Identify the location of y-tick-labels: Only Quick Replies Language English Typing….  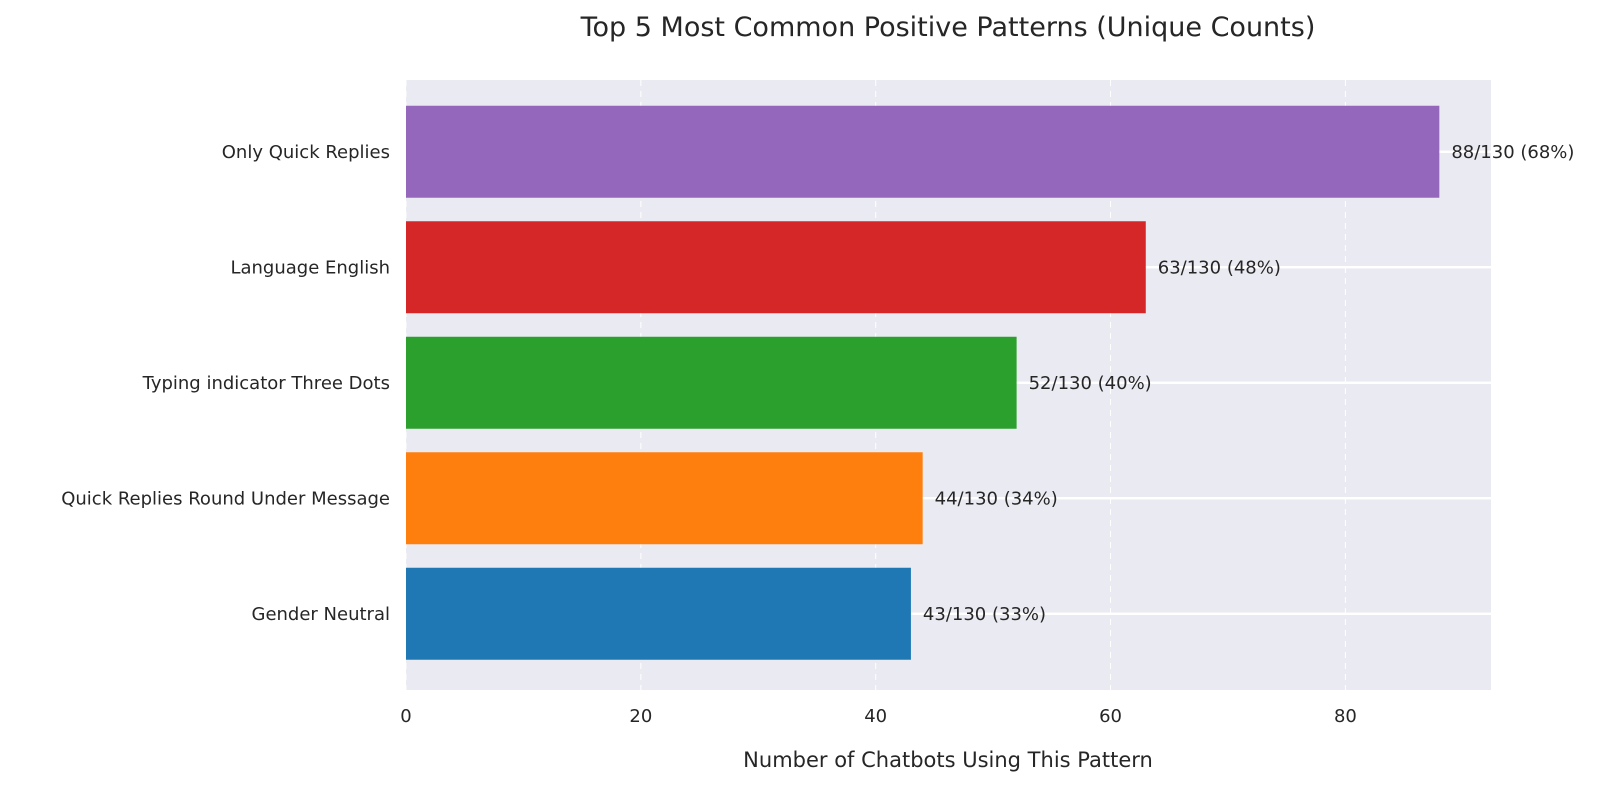
(225, 383).